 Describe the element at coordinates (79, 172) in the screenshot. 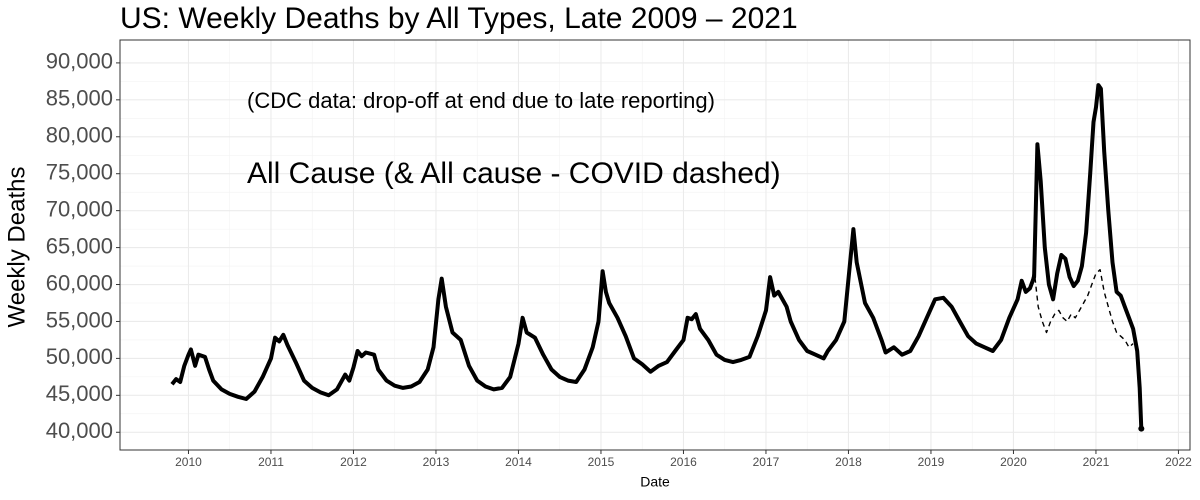

I see `y-tick-label: 75,000` at that location.